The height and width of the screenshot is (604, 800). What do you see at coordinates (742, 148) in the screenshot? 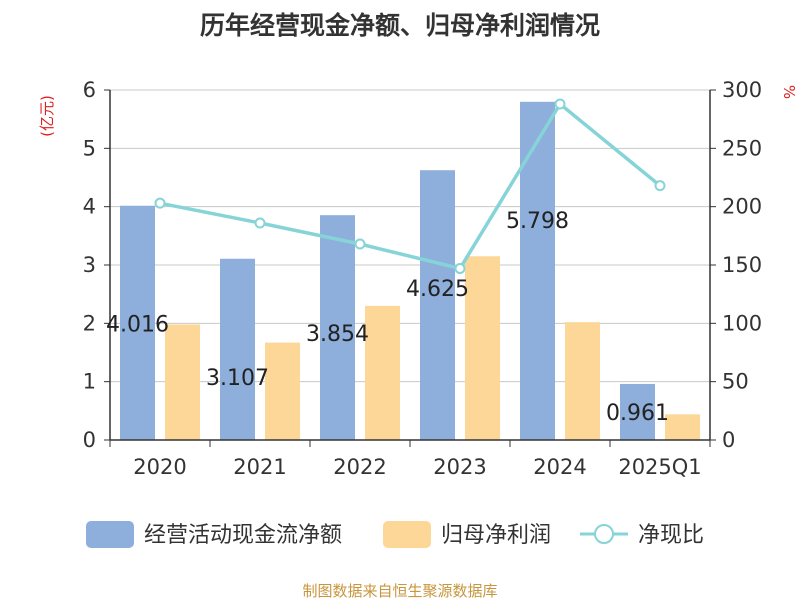
I see `y-right-tick-label: 250` at bounding box center [742, 148].